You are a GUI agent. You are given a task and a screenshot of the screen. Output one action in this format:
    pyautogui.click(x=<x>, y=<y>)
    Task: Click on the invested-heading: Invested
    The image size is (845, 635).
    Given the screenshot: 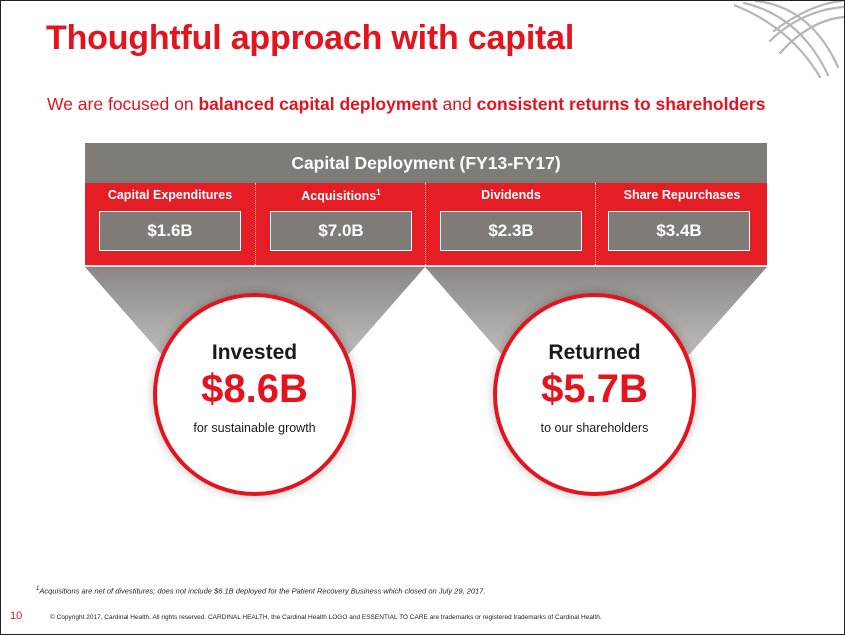 What is the action you would take?
    pyautogui.click(x=254, y=352)
    